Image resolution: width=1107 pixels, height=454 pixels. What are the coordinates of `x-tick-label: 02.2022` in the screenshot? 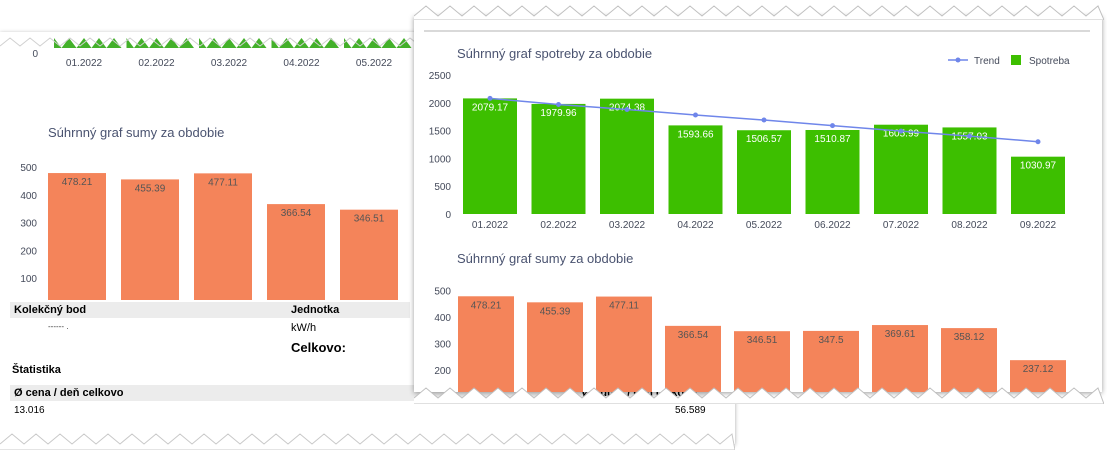 It's located at (558, 225).